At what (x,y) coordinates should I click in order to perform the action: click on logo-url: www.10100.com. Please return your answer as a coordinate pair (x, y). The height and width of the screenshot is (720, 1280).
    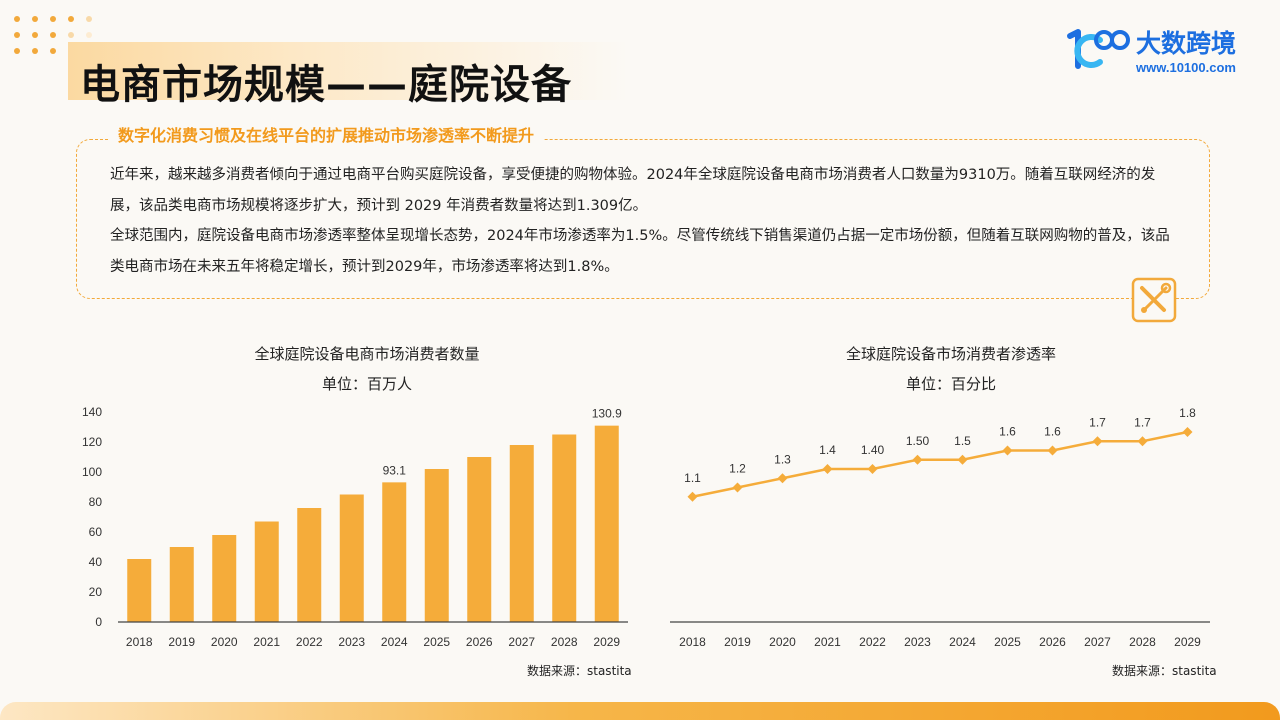
    Looking at the image, I should click on (1186, 67).